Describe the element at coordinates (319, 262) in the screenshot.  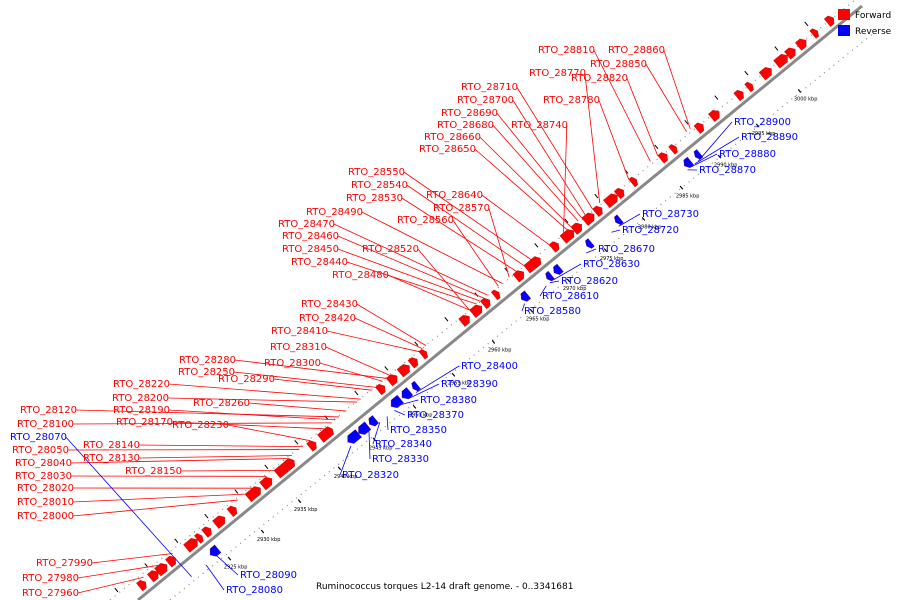
I see `forward-gene-label: RTO_28440` at that location.